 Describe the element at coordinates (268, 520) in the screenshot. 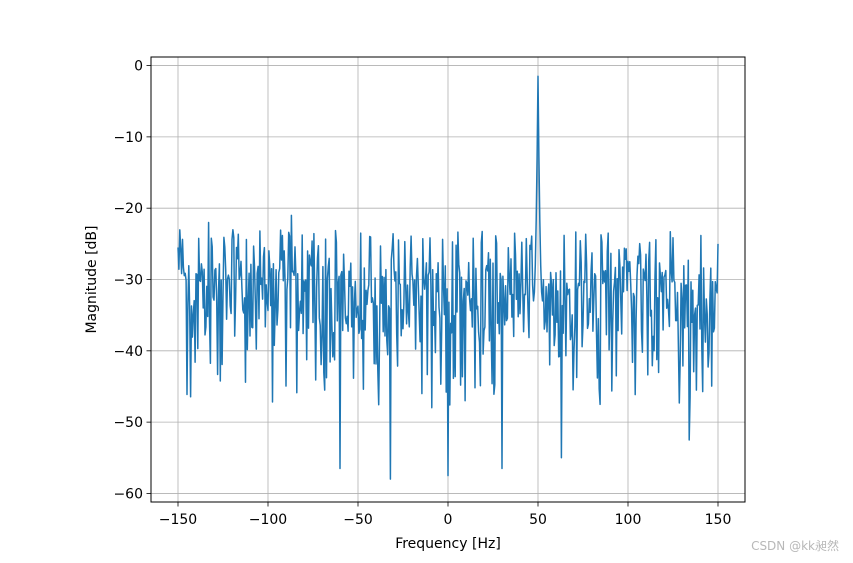

I see `x-tick-label: −100` at that location.